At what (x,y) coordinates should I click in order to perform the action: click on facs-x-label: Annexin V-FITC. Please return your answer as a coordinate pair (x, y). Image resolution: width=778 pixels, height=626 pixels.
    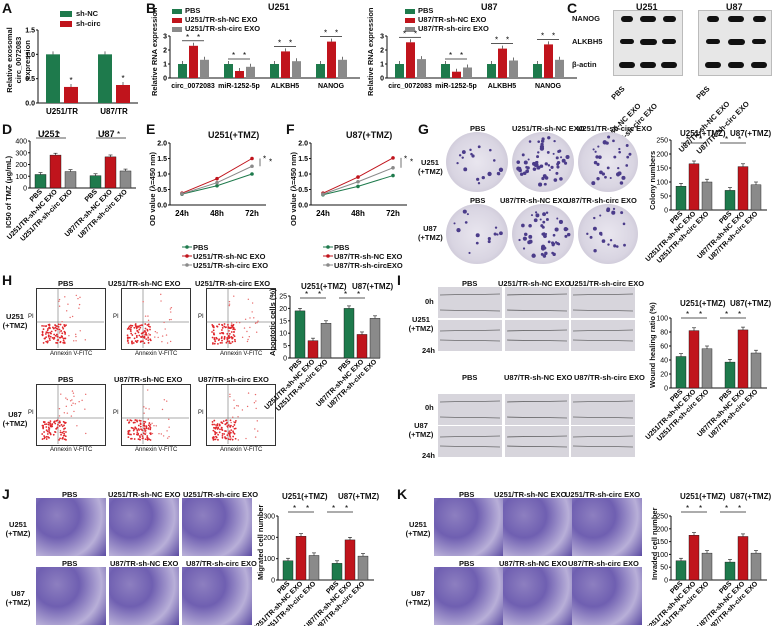
    Looking at the image, I should click on (241, 450).